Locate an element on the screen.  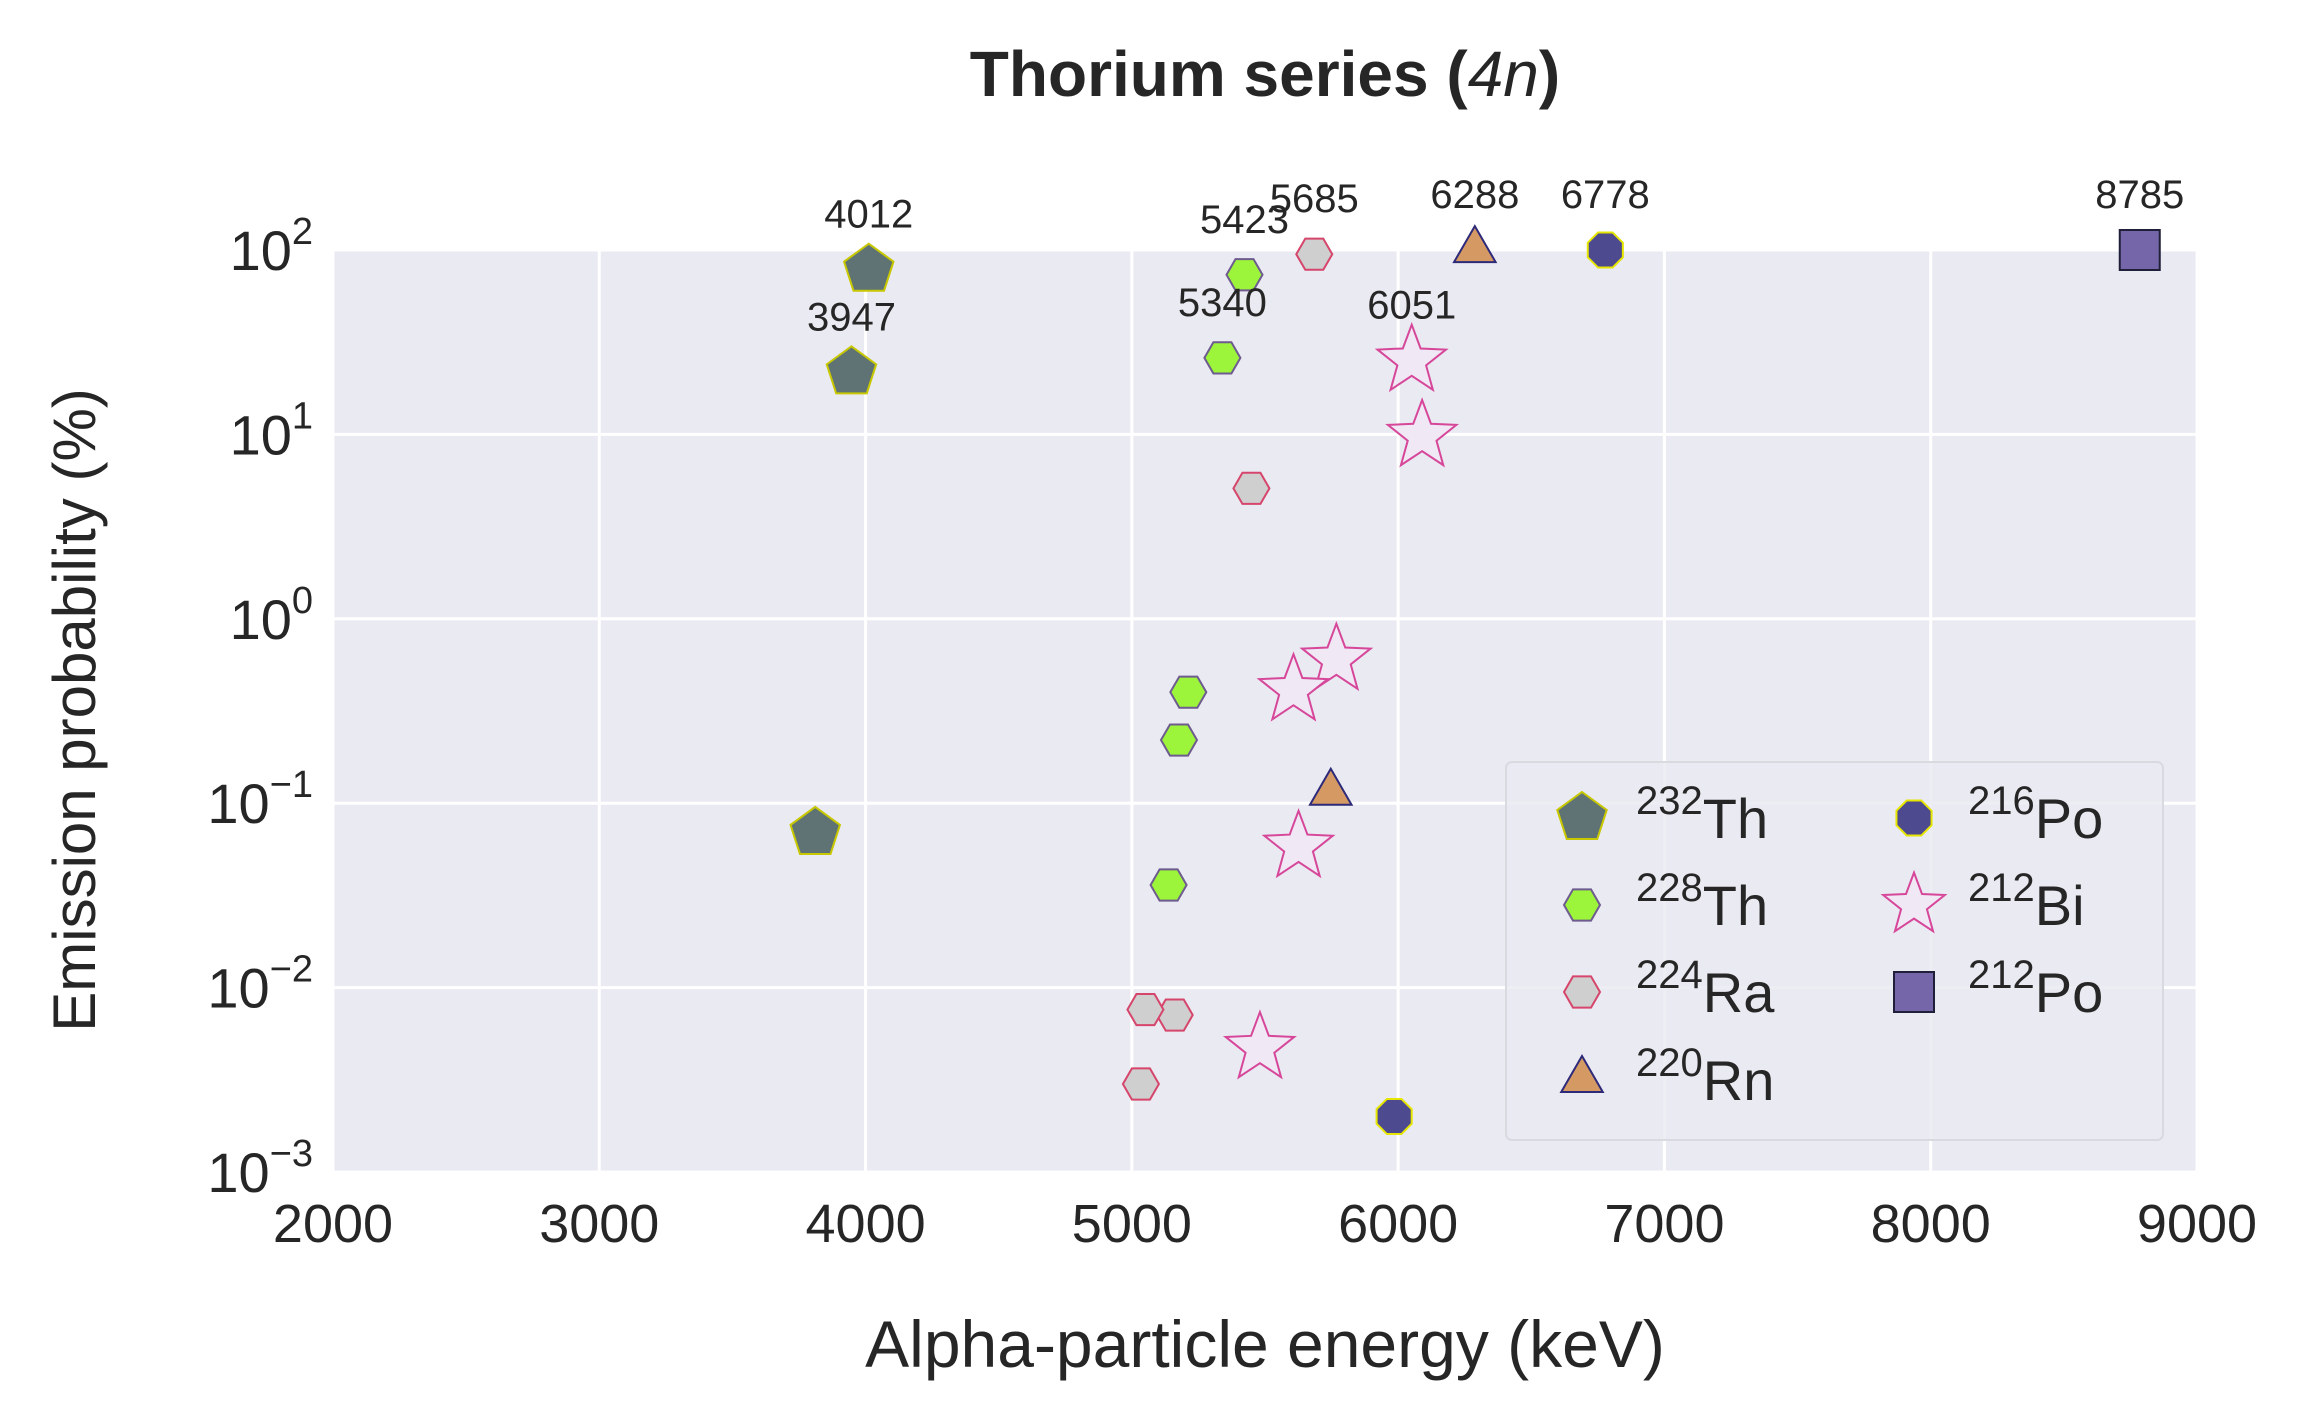
legend-mass: 228 is located at coordinates (1669, 888).